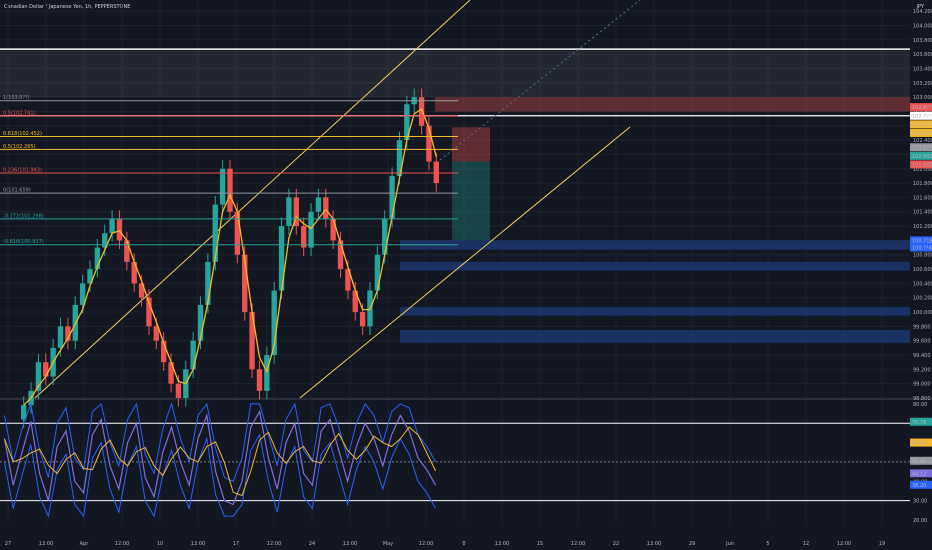  Describe the element at coordinates (922, 370) in the screenshot. I see `price-tick-label: 99.200` at that location.